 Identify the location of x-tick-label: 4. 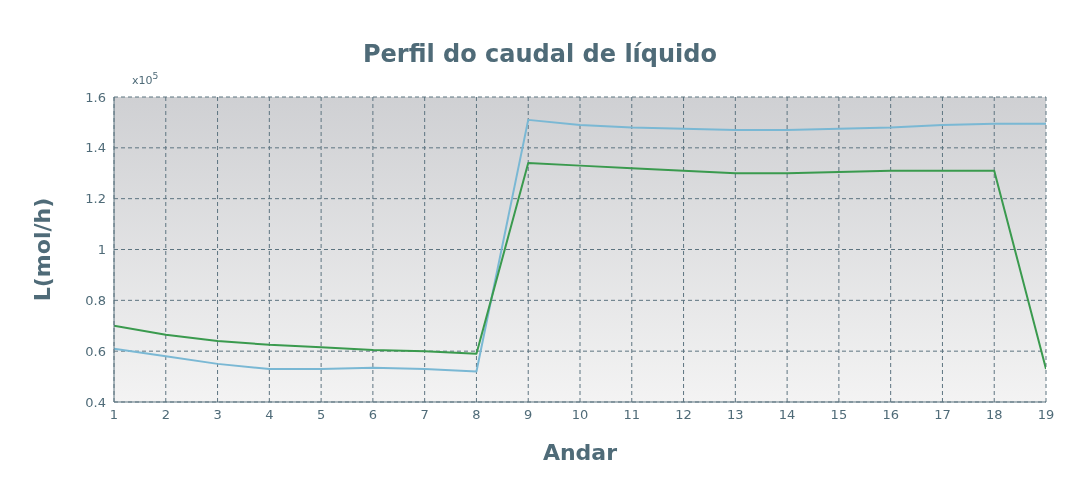
(269, 415).